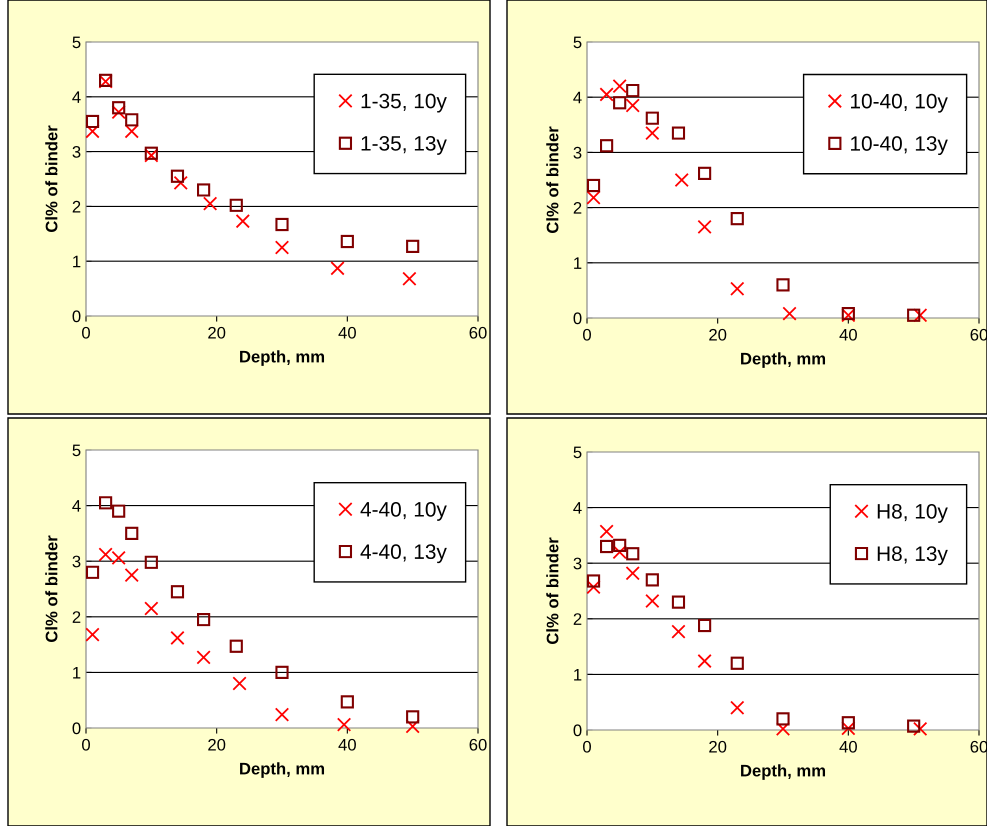 The image size is (987, 826). Describe the element at coordinates (403, 511) in the screenshot. I see `legend-label: 4-40, 10y` at that location.